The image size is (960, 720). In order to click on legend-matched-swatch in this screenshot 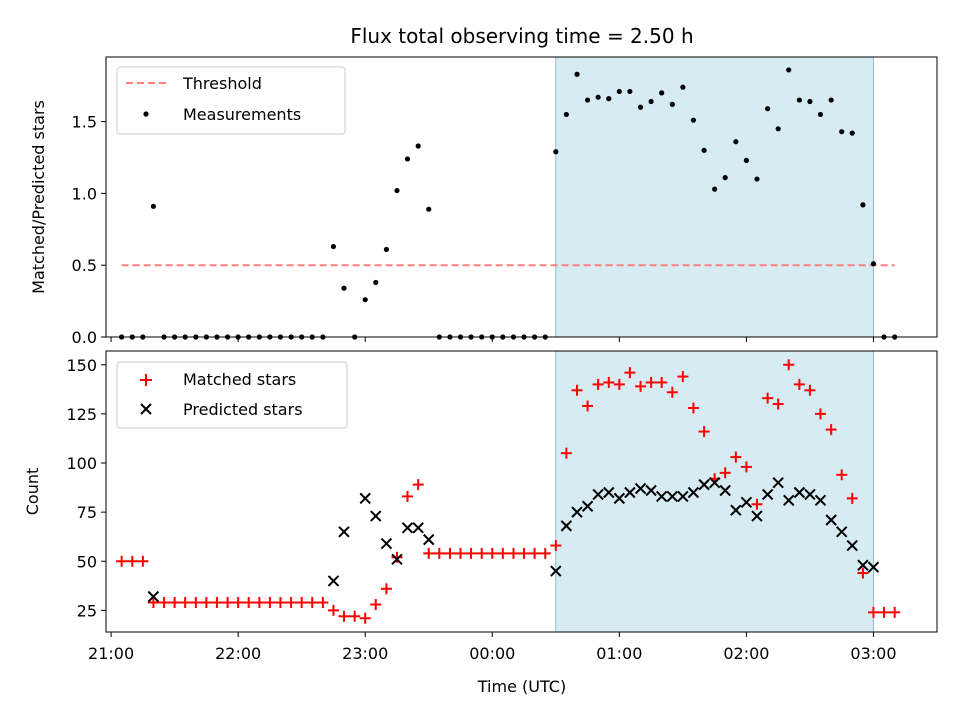, I will do `click(146, 380)`.